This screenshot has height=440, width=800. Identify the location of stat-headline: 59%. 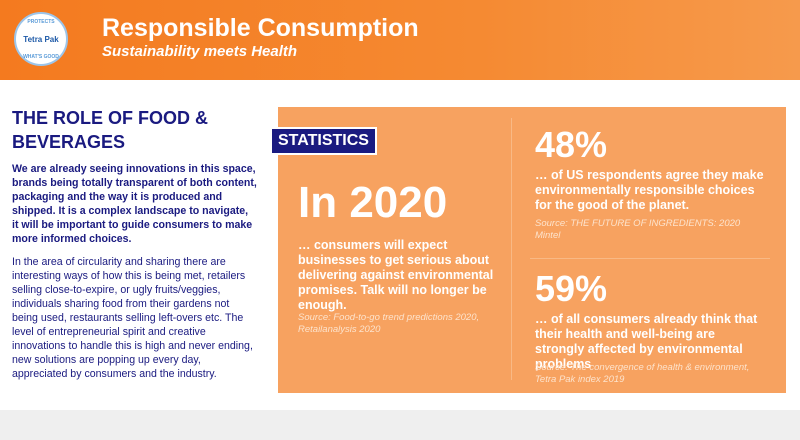
(571, 288).